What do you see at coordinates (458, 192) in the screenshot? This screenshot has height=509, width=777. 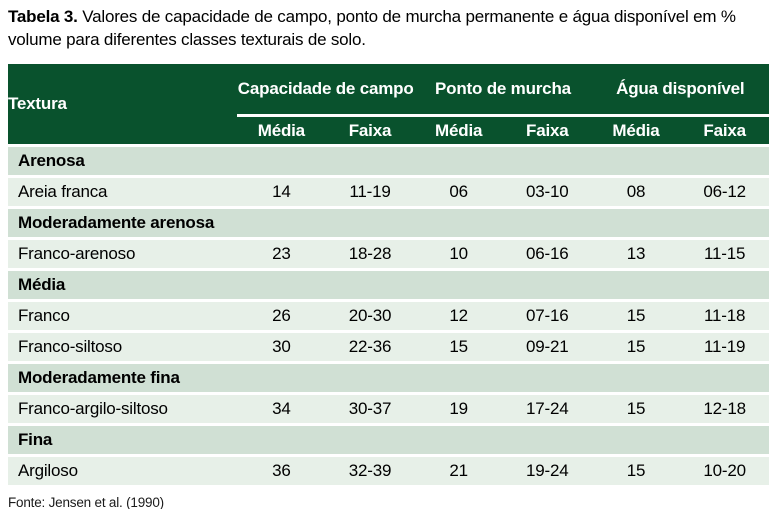 I see `value-cell: 06` at bounding box center [458, 192].